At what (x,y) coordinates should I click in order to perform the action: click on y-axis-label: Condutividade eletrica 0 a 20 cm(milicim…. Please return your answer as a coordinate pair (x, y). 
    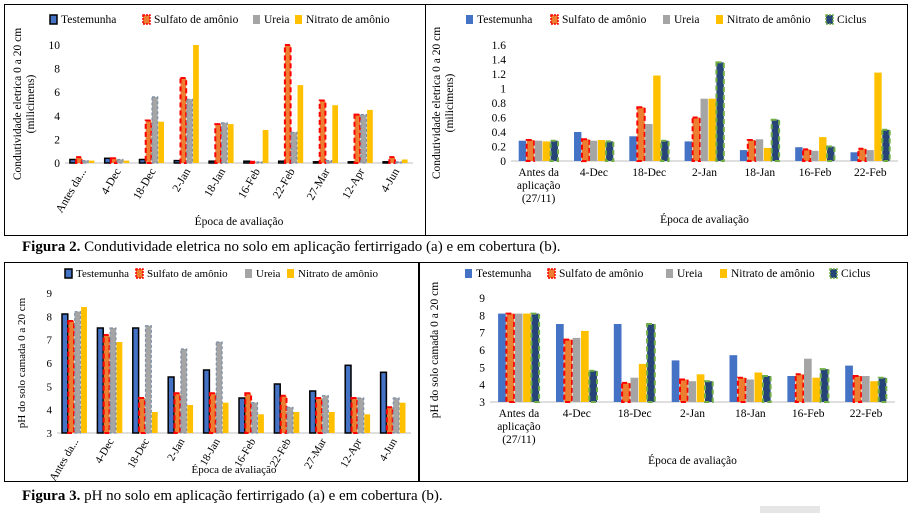
    Looking at the image, I should click on (443, 103).